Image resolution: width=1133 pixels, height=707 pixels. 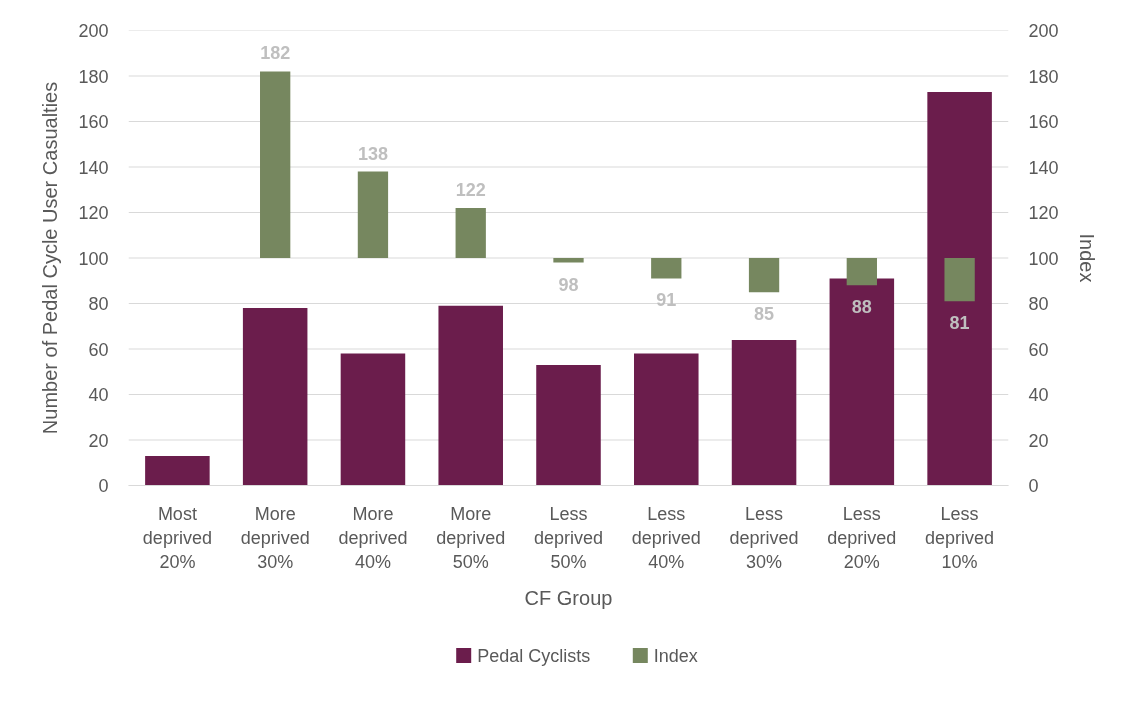 I want to click on y-tick-label: 180, so click(x=93, y=76).